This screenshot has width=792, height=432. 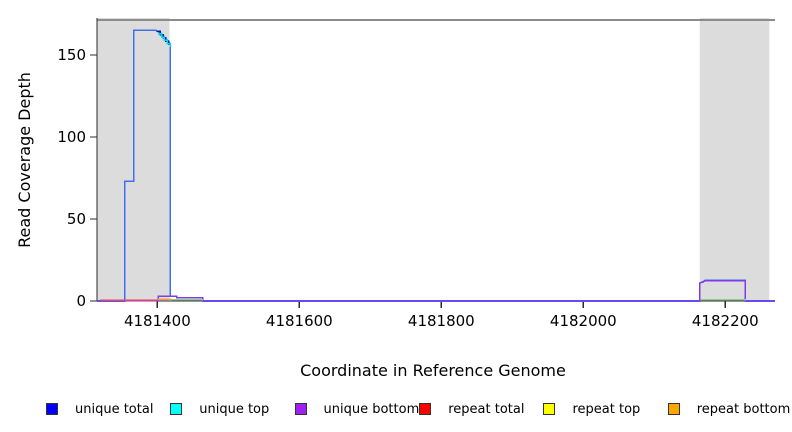 I want to click on series-unique-bottom, so click(x=436, y=290).